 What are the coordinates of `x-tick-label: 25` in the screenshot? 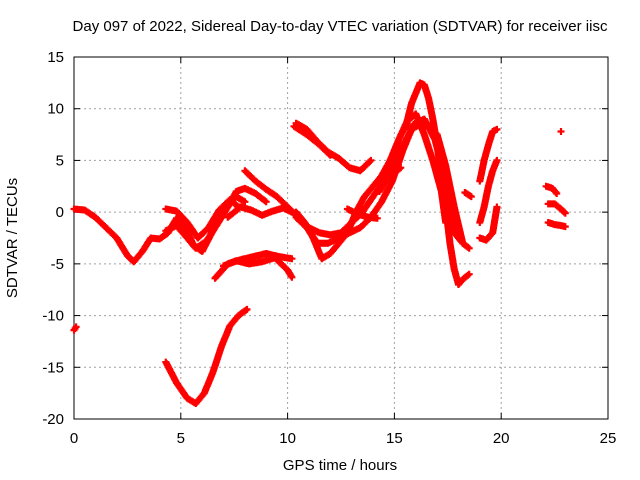 It's located at (608, 438).